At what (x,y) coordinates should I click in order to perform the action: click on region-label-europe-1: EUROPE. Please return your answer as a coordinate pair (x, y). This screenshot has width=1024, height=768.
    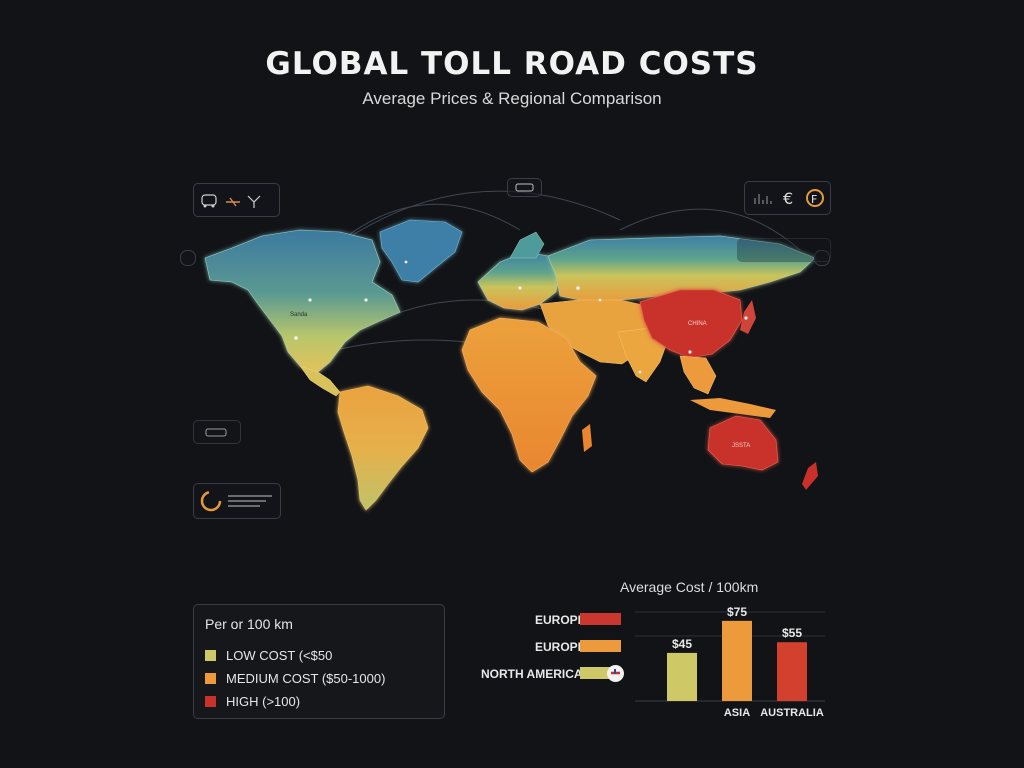
    Looking at the image, I should click on (560, 620).